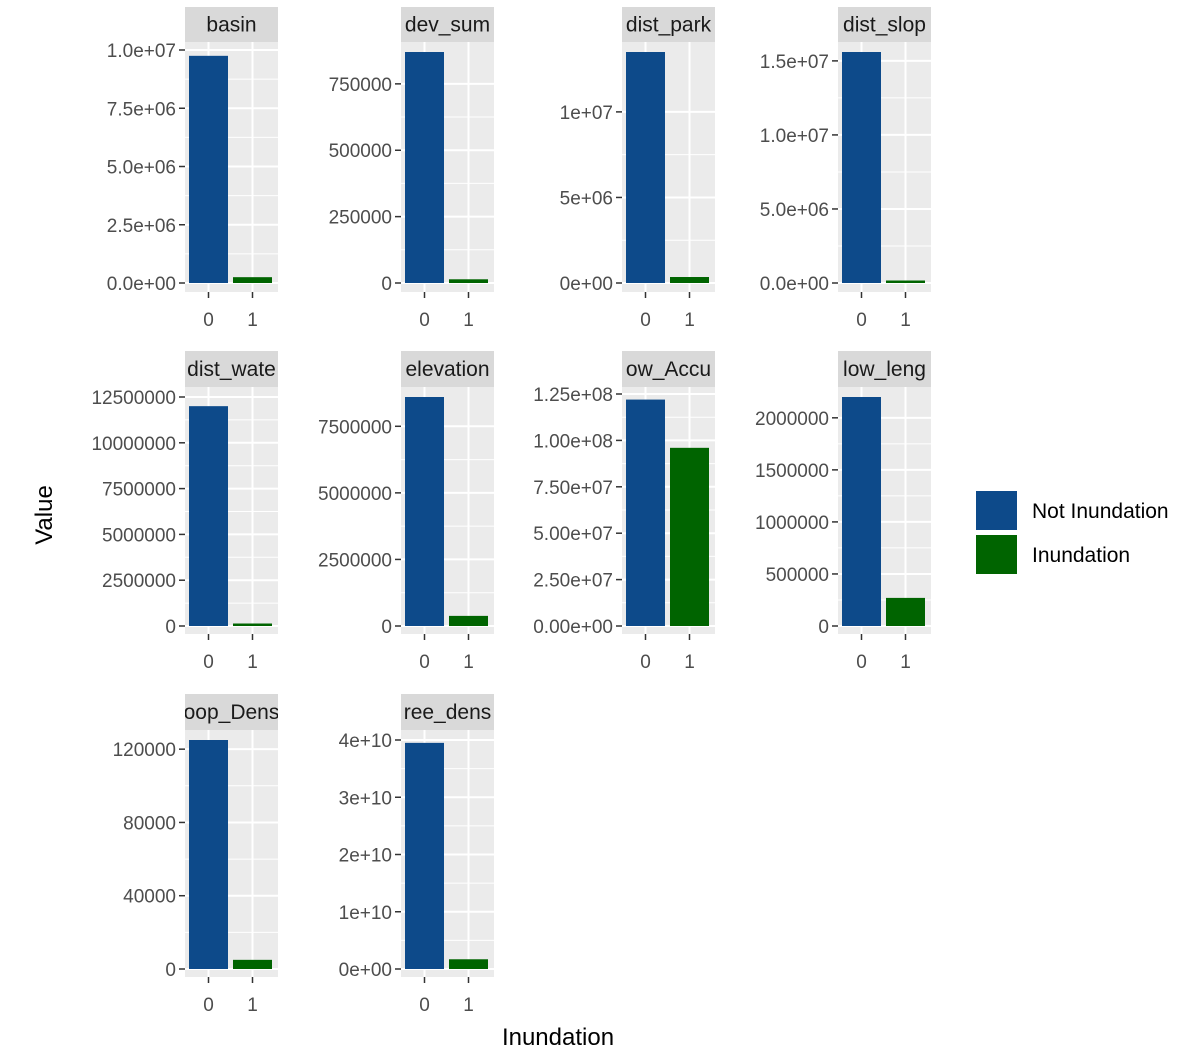 This screenshot has height=1052, width=1194. I want to click on y-tick-label: 2e+10, so click(365, 856).